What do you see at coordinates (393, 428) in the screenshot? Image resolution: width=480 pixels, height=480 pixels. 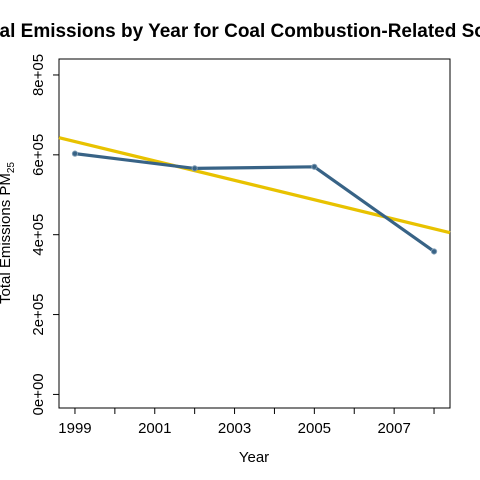 I see `x-tick-label: 2007` at bounding box center [393, 428].